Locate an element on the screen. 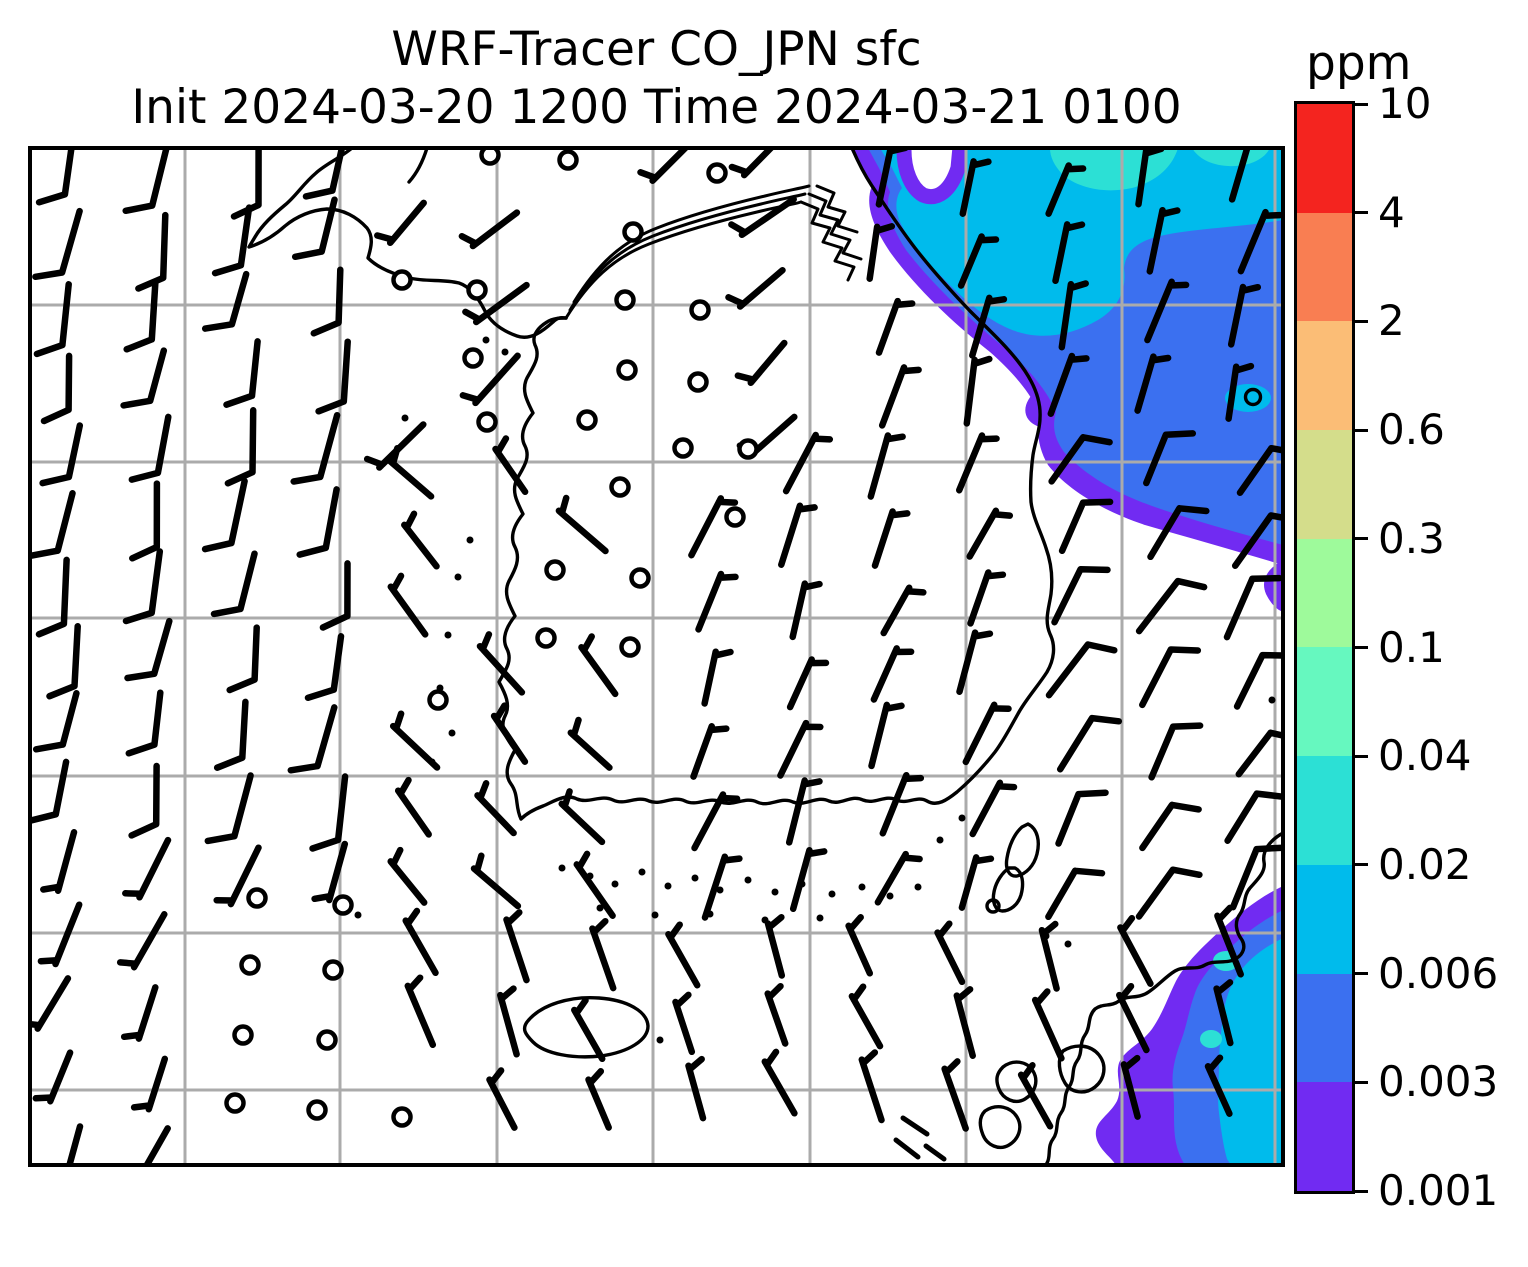  liaodong-coast is located at coordinates (407, 243).